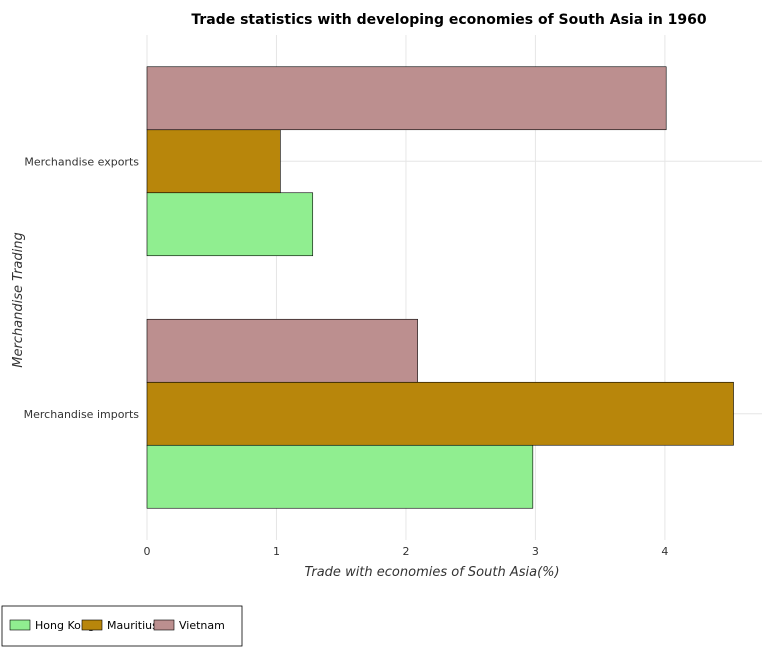 The height and width of the screenshot is (650, 770). Describe the element at coordinates (65, 625) in the screenshot. I see `legend-label-hong-kong: Hong Kong` at that location.